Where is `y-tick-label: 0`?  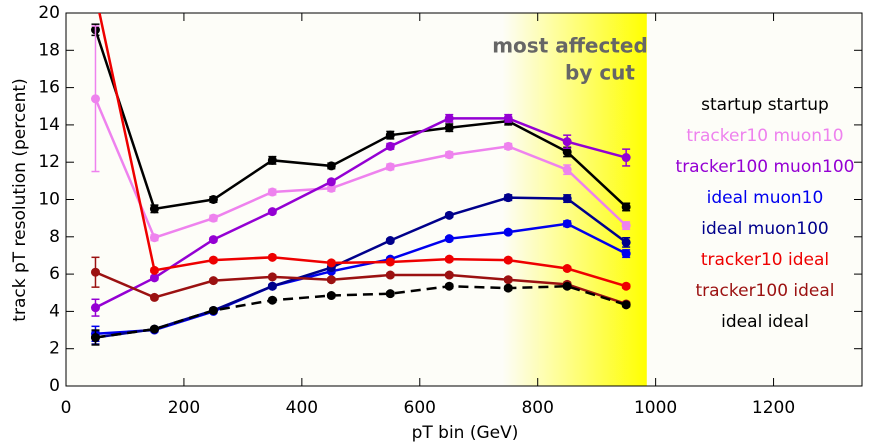 y-tick-label: 0 is located at coordinates (54, 386).